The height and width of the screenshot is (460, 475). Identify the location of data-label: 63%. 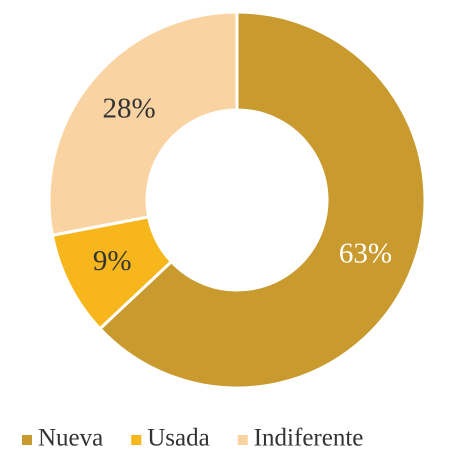
(365, 253).